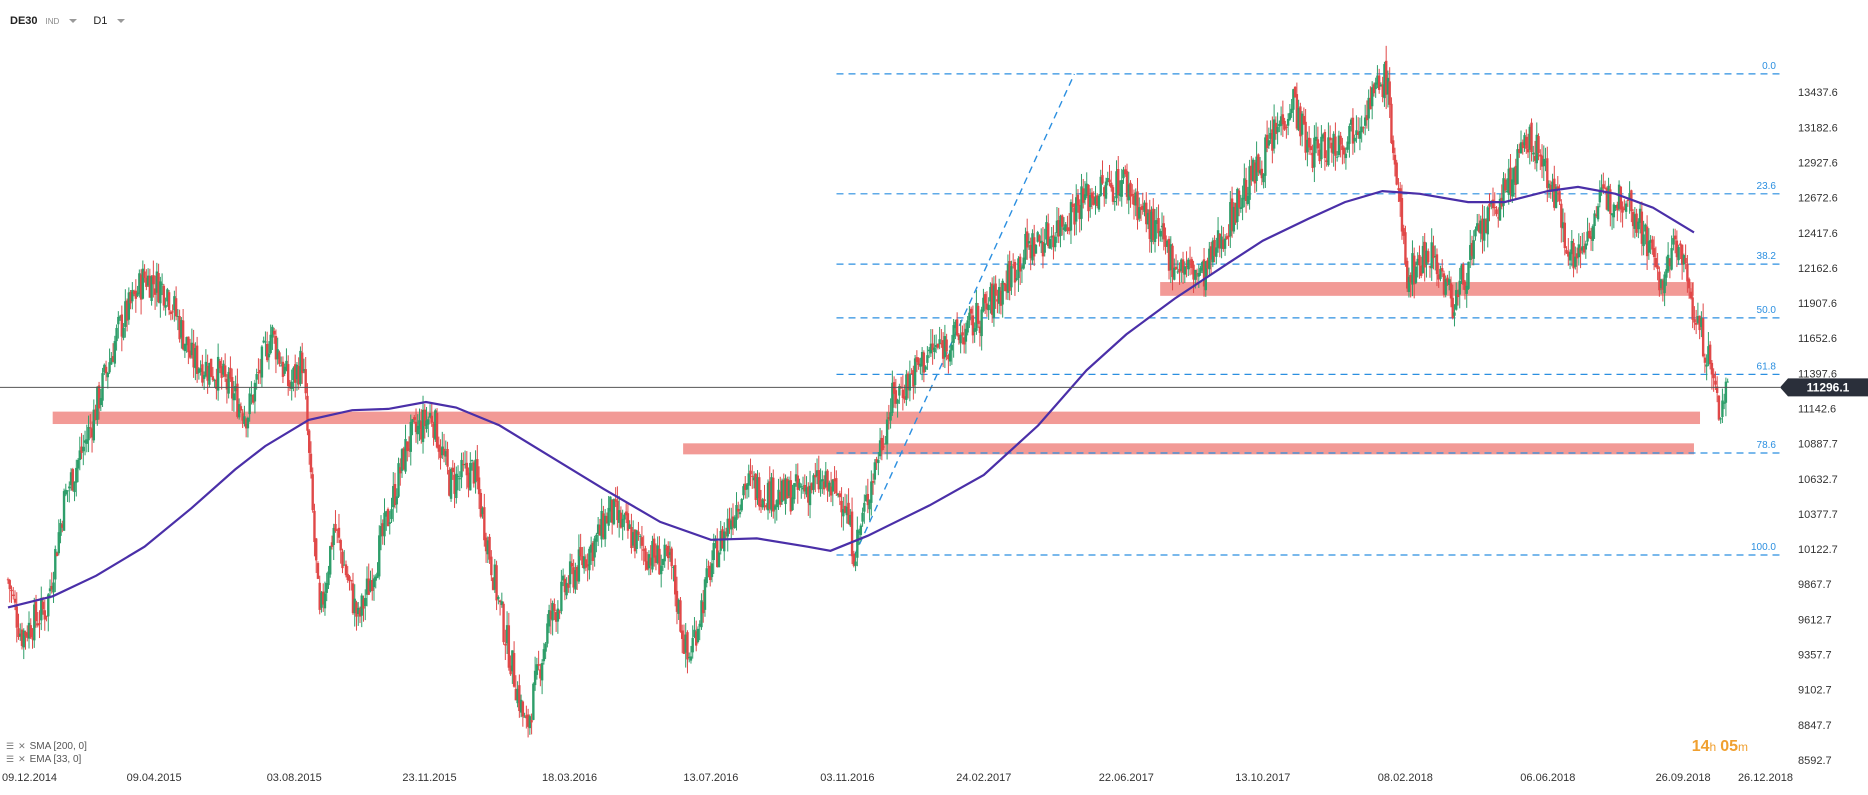 The image size is (1868, 795). What do you see at coordinates (1262, 778) in the screenshot?
I see `x-tick-label: 13.10.2017` at bounding box center [1262, 778].